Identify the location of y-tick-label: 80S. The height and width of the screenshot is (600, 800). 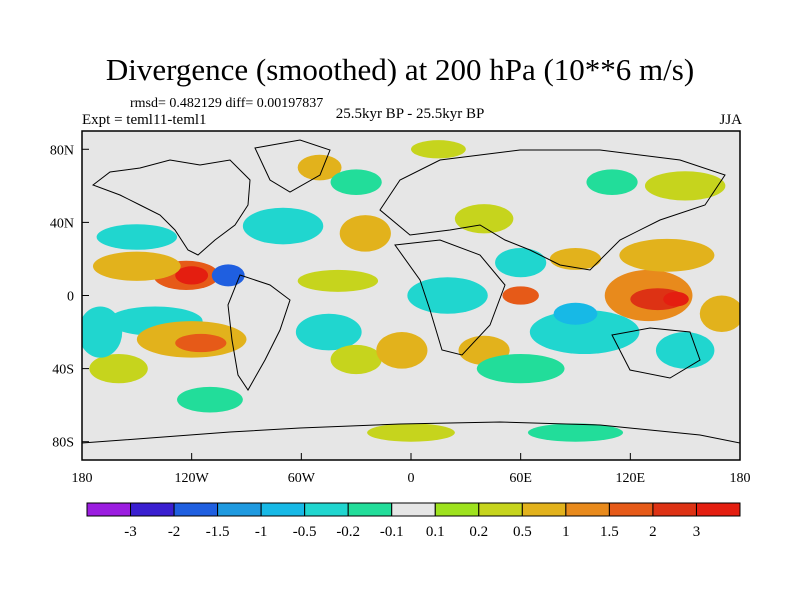
(63, 443).